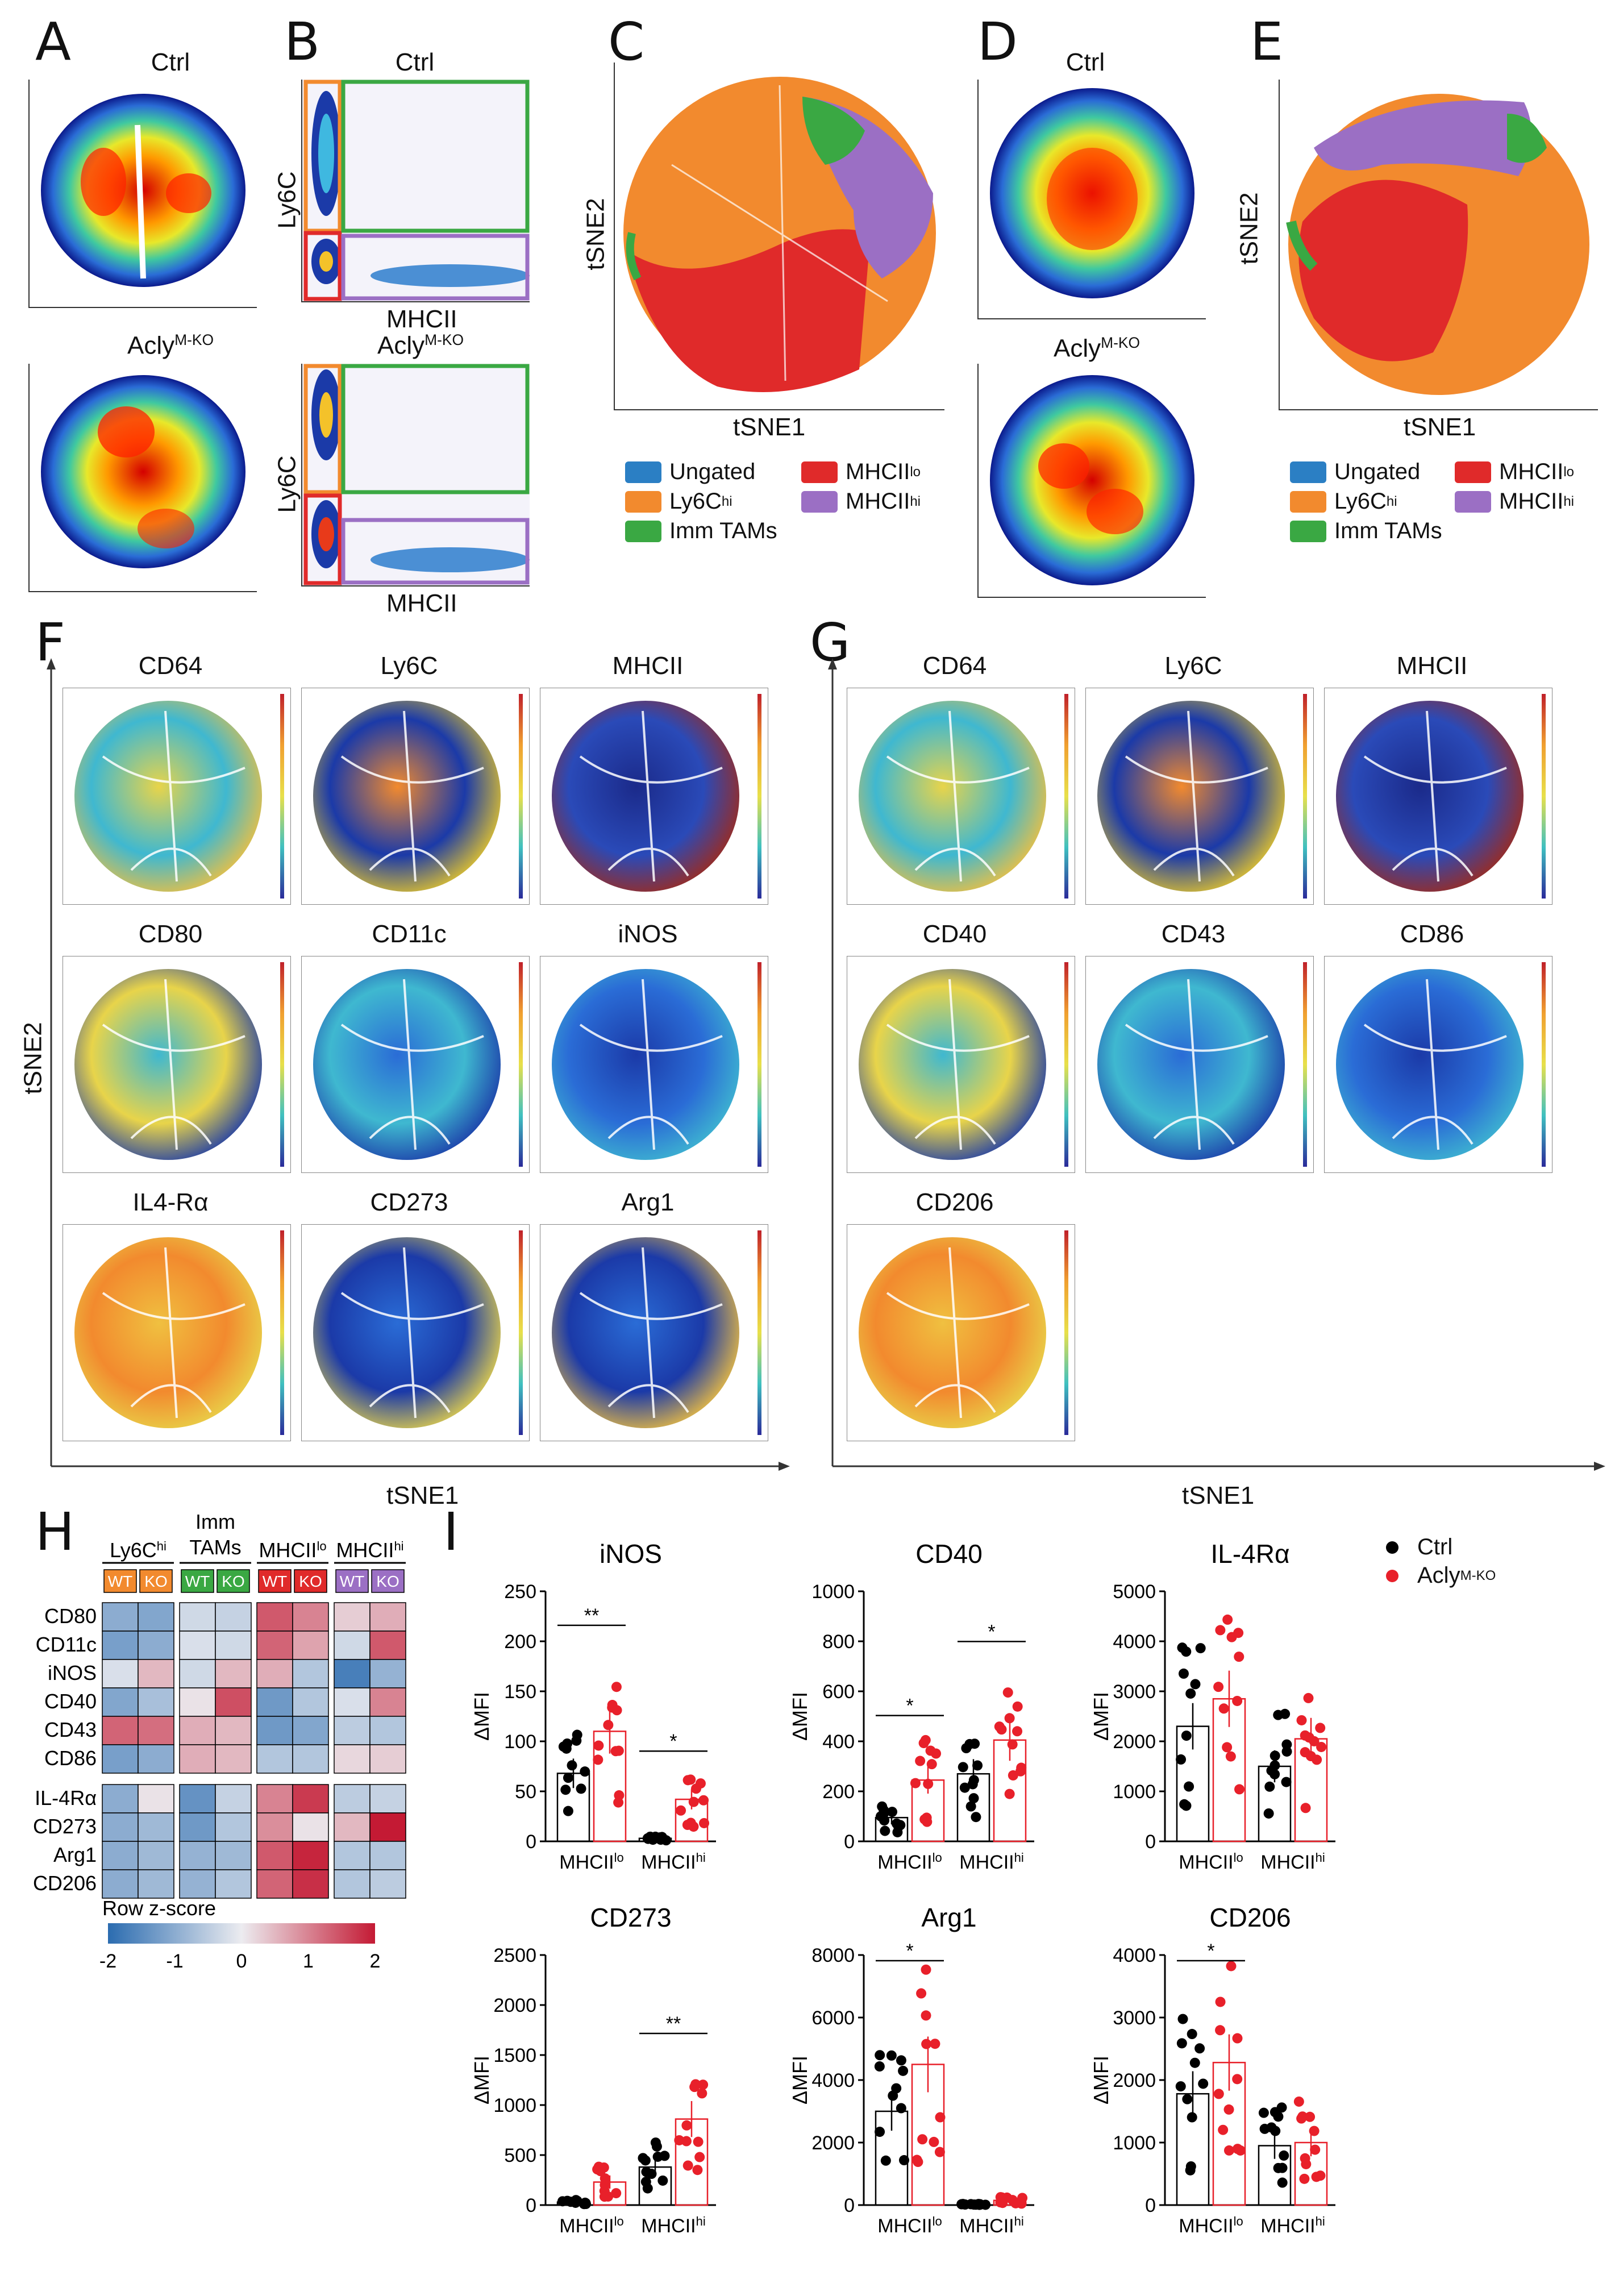 This screenshot has width=1615, height=2296. What do you see at coordinates (1218, 1495) in the screenshot?
I see `panel-g-xlabel: tSNE1` at bounding box center [1218, 1495].